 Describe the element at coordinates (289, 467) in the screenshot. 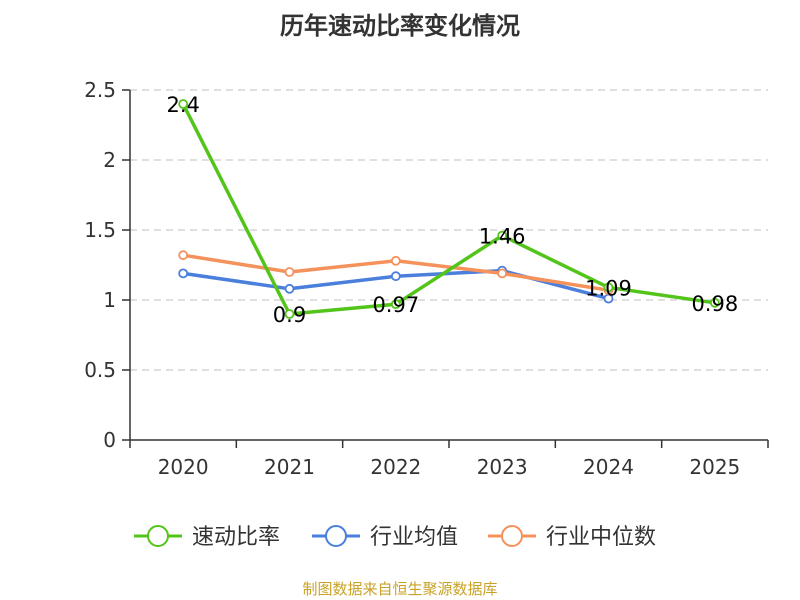

I see `x-tick-label: 2021` at that location.